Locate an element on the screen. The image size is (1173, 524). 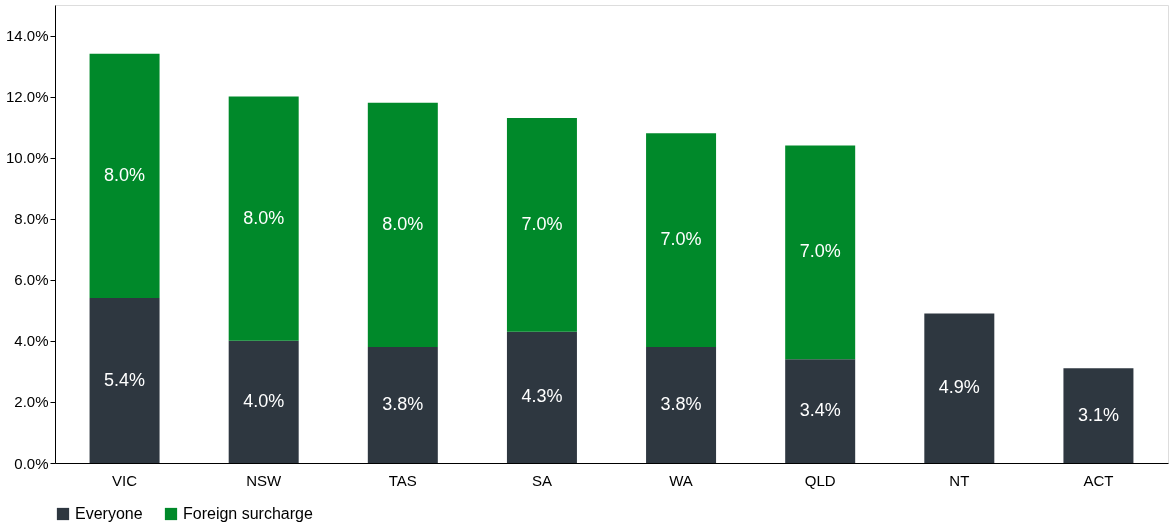
y-tick-label: 14.0% is located at coordinates (27, 36).